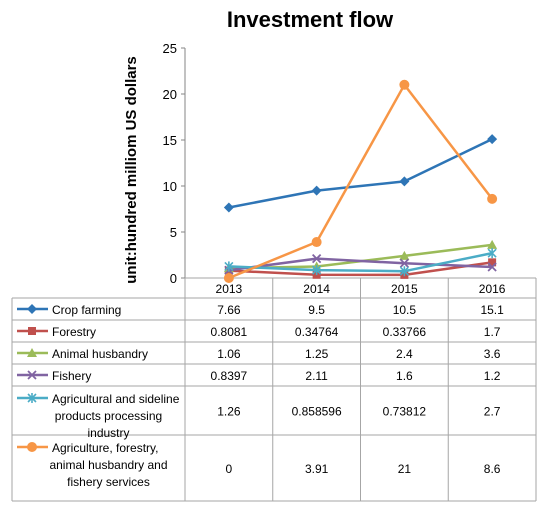  Describe the element at coordinates (108, 416) in the screenshot. I see `series-label-line: products processing` at that location.